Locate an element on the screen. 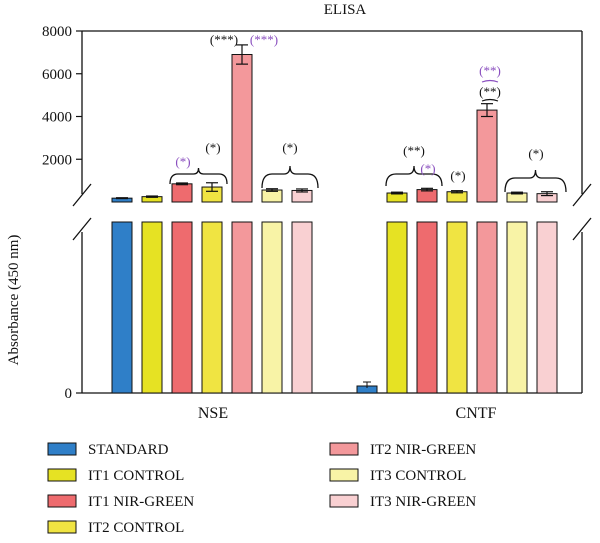 This screenshot has width=600, height=543. y-tick-label: 6000 is located at coordinates (57, 75).